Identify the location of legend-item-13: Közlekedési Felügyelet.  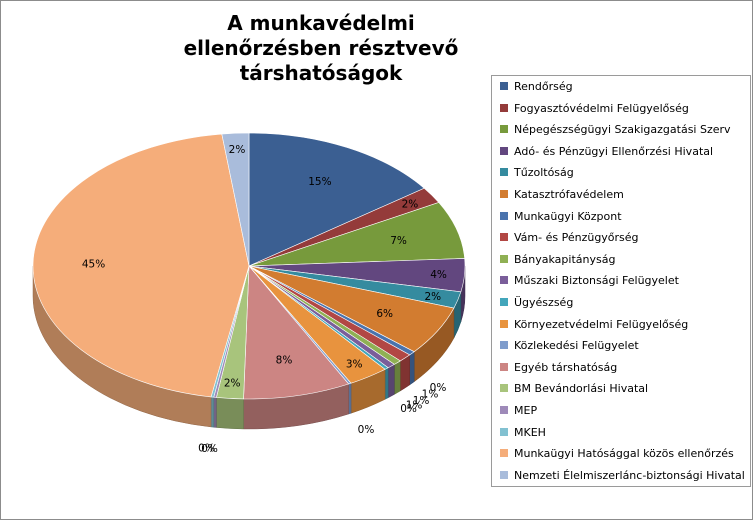
(621, 346).